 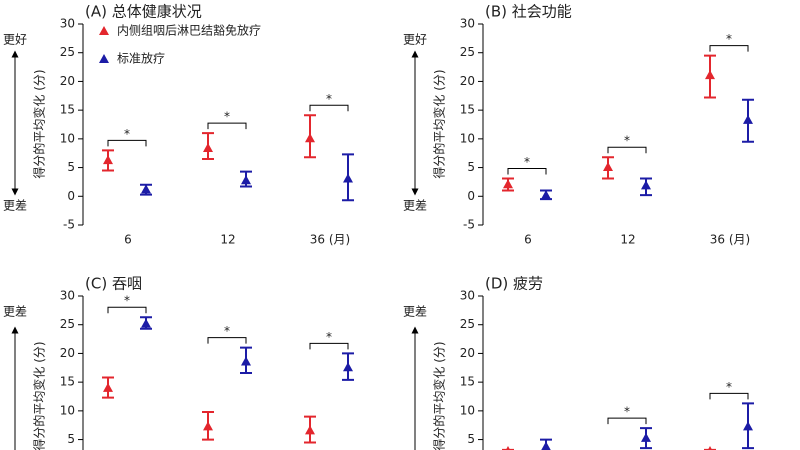 What do you see at coordinates (113, 284) in the screenshot?
I see `panel-title: (C) 吞咽` at bounding box center [113, 284].